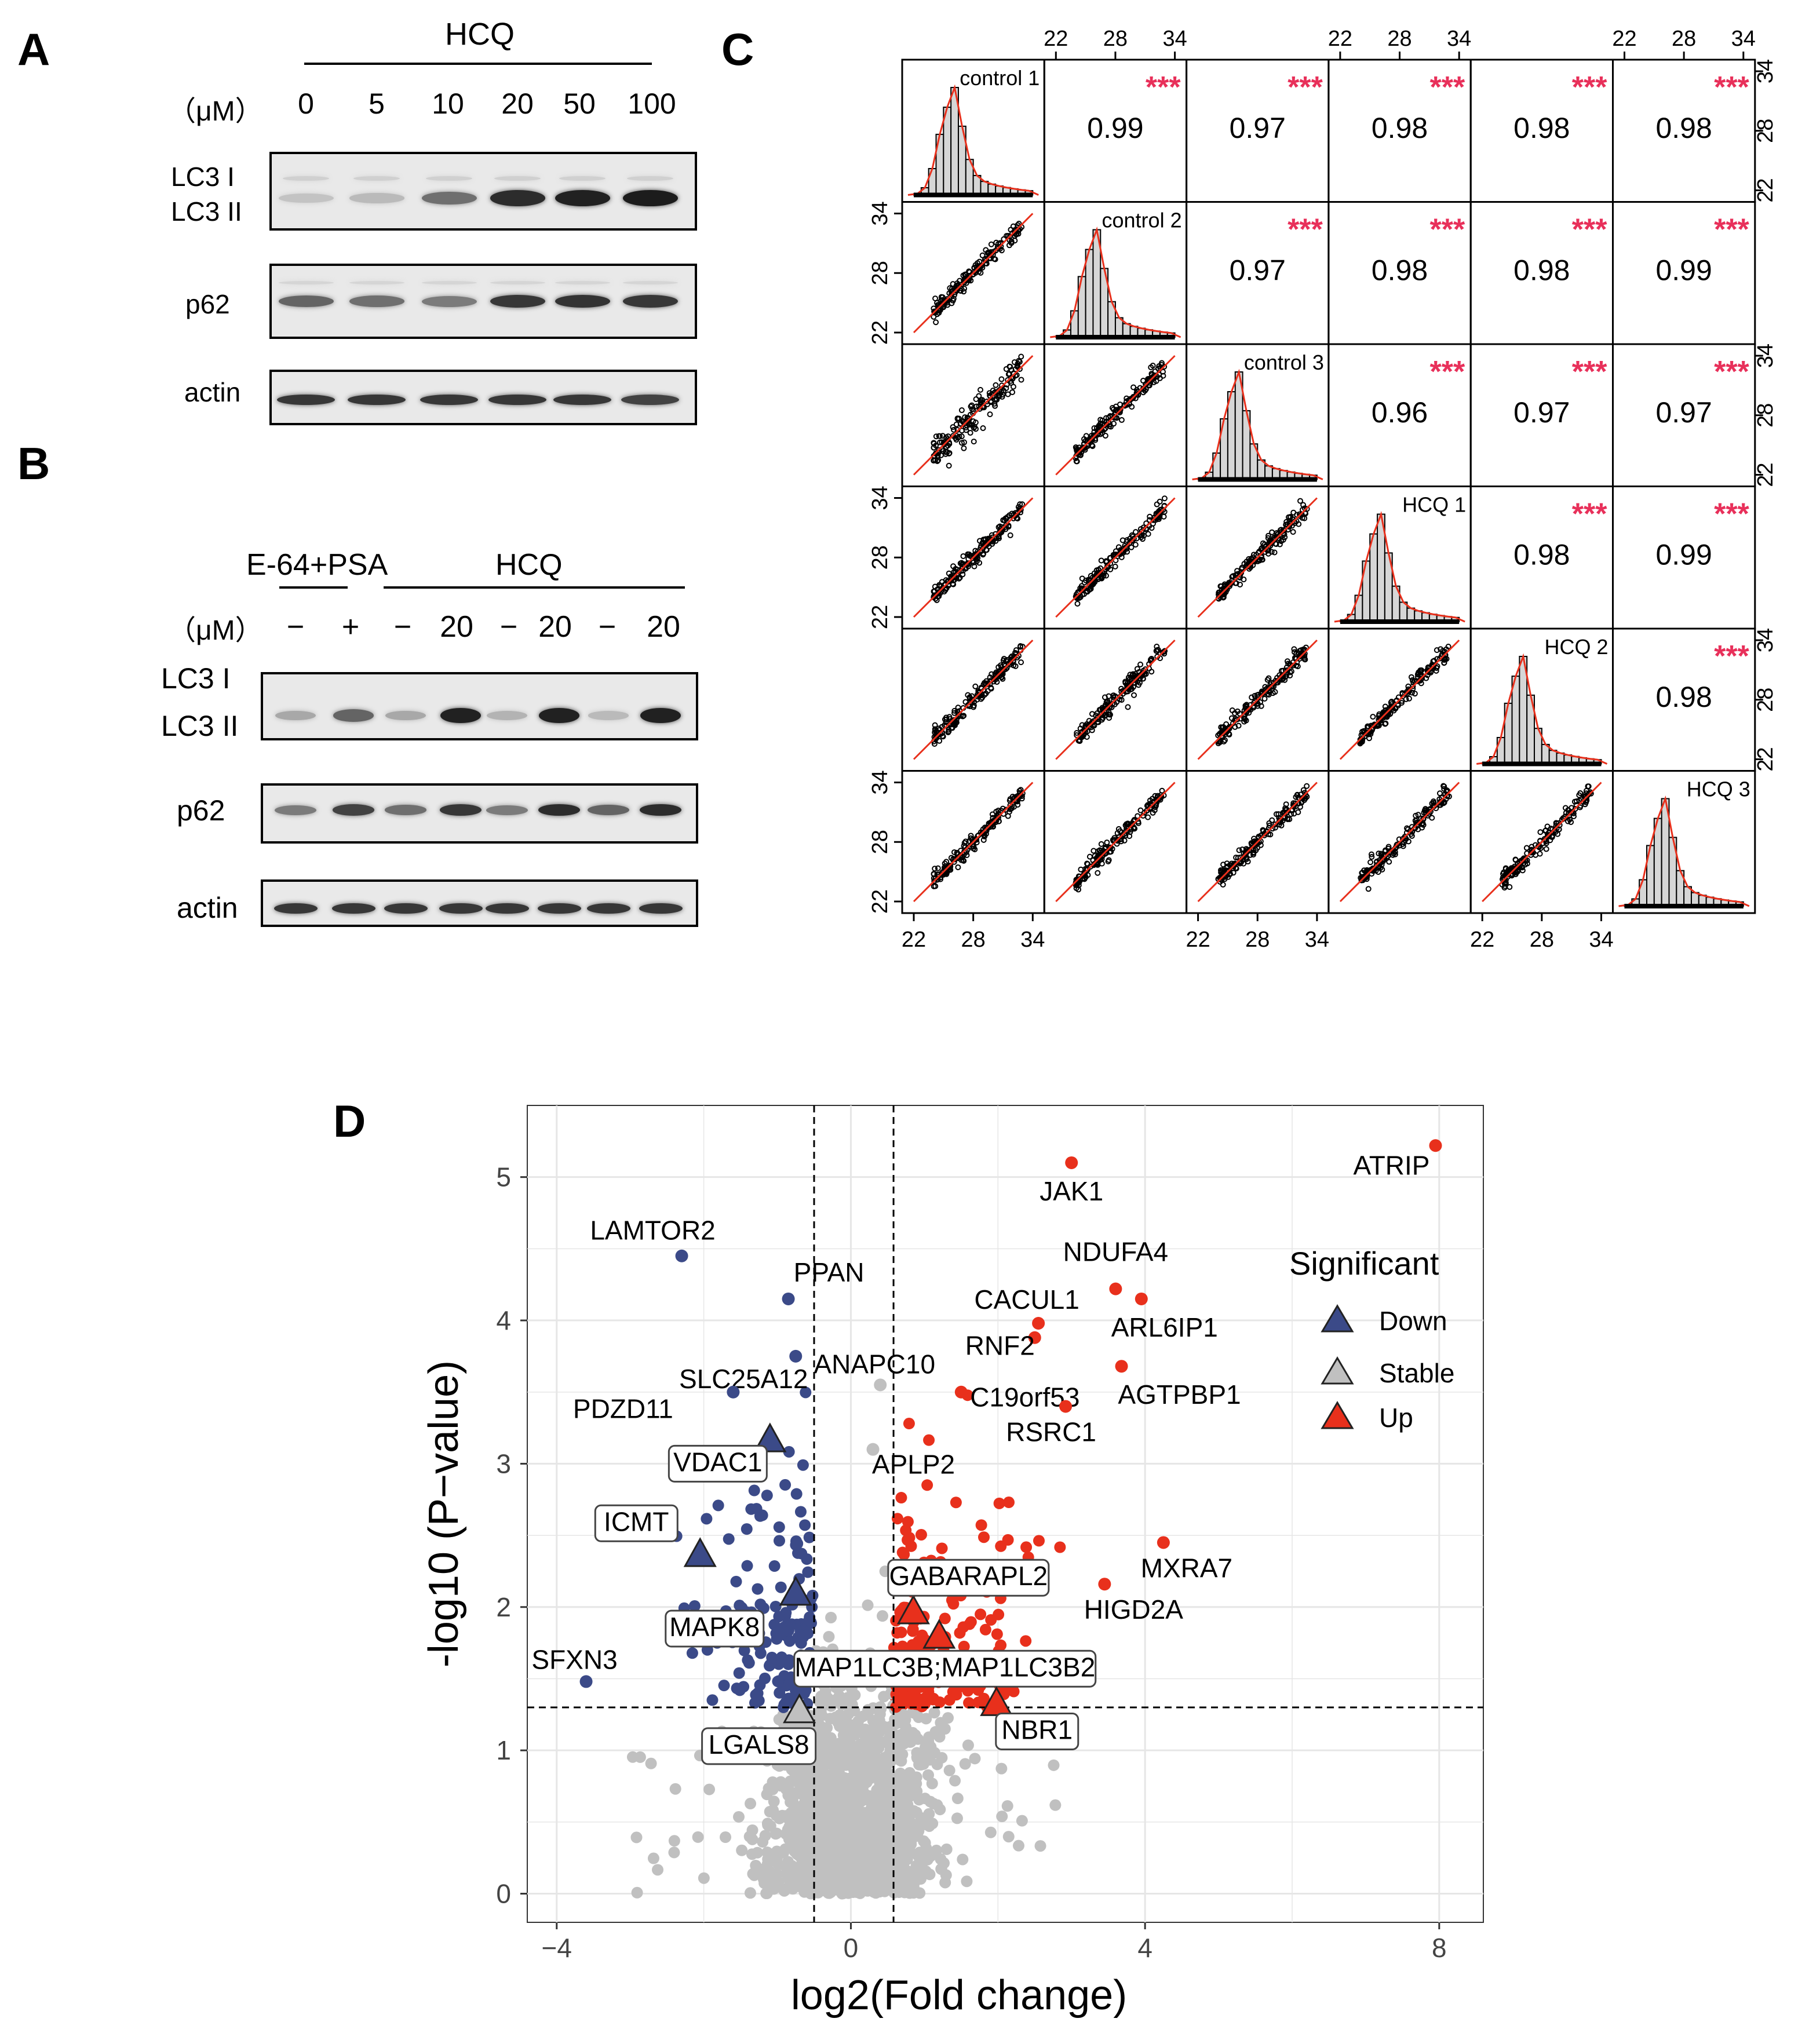 The image size is (1820, 2033). Describe the element at coordinates (1590, 230) in the screenshot. I see `significance-stars: ***` at that location.